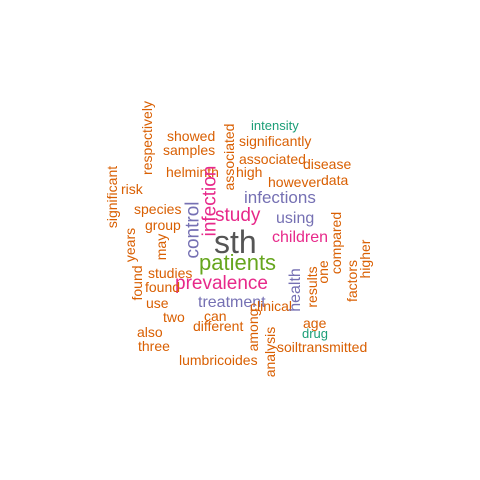 This screenshot has height=480, width=480. What do you see at coordinates (218, 360) in the screenshot?
I see `word-analysis: lumbricoides` at bounding box center [218, 360].